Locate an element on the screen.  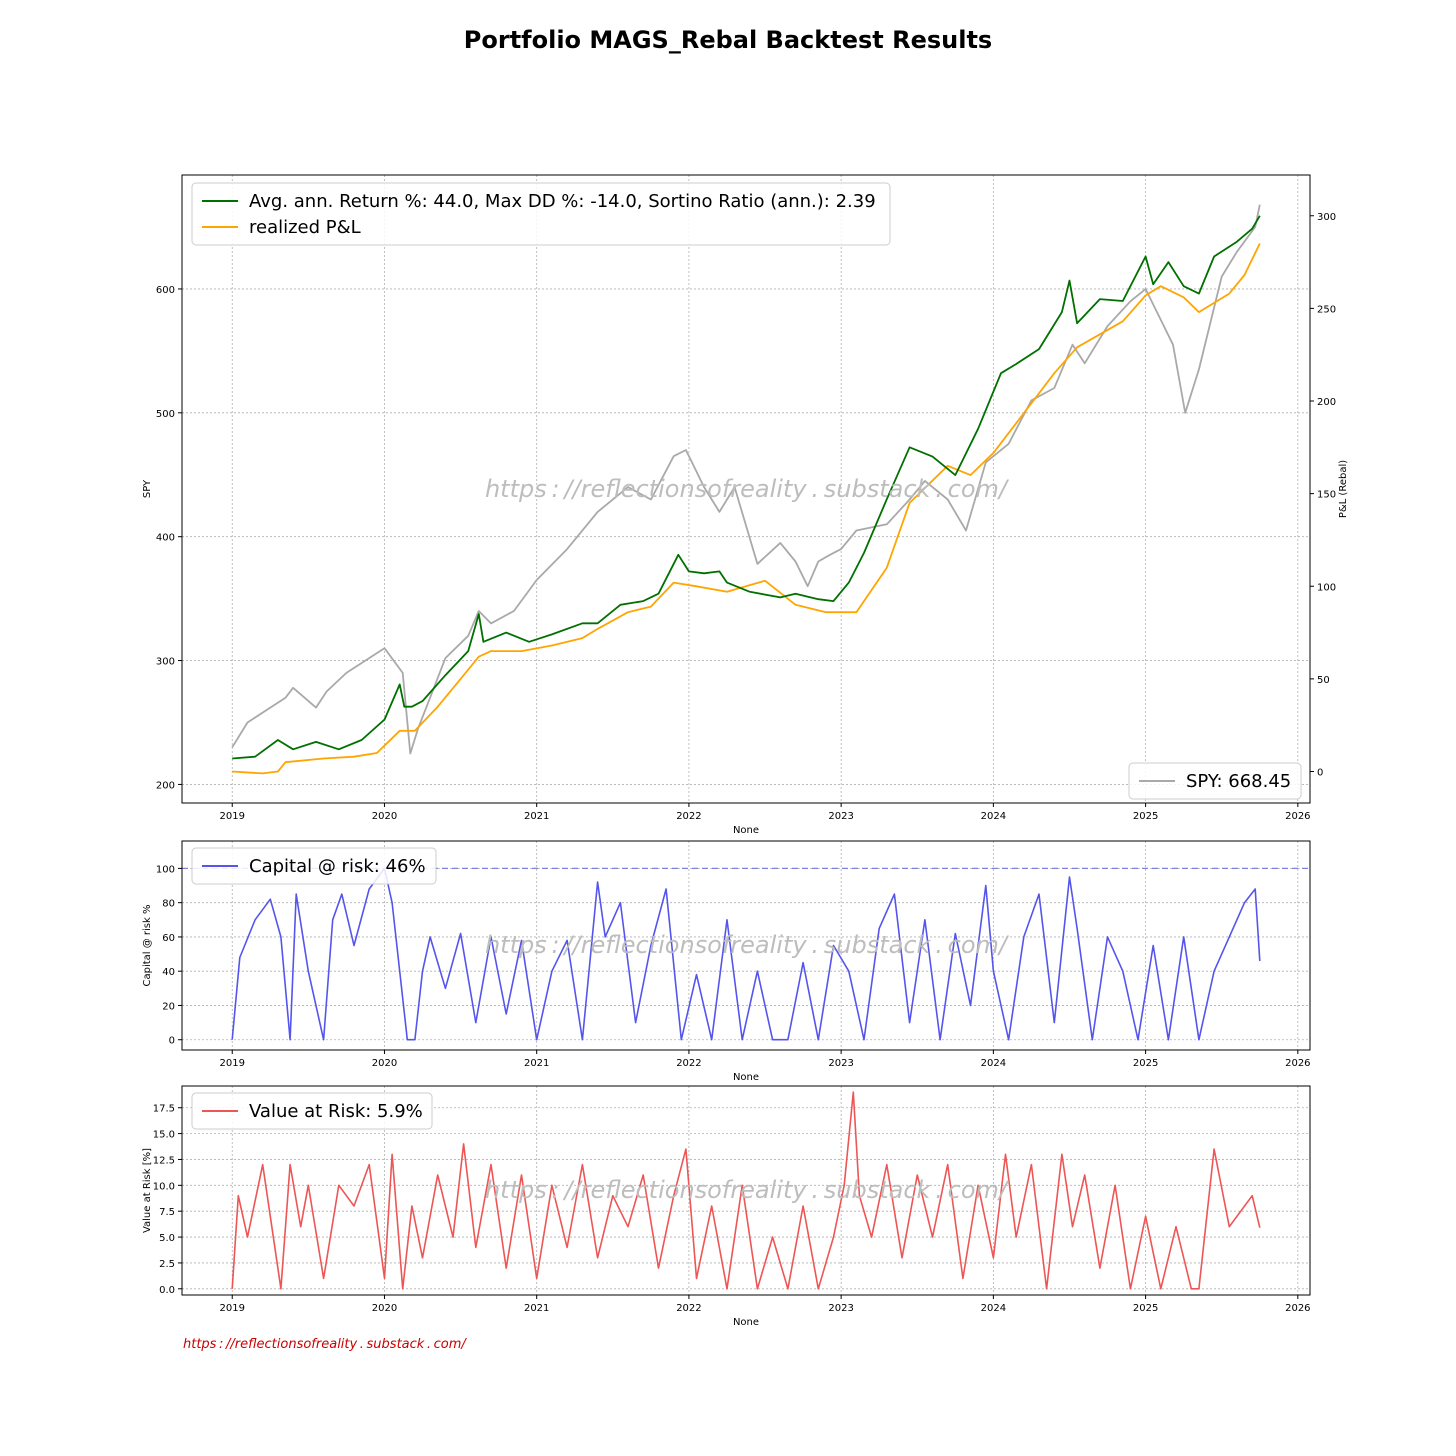
y-tick-label: 7.5 is located at coordinates (167, 1212).